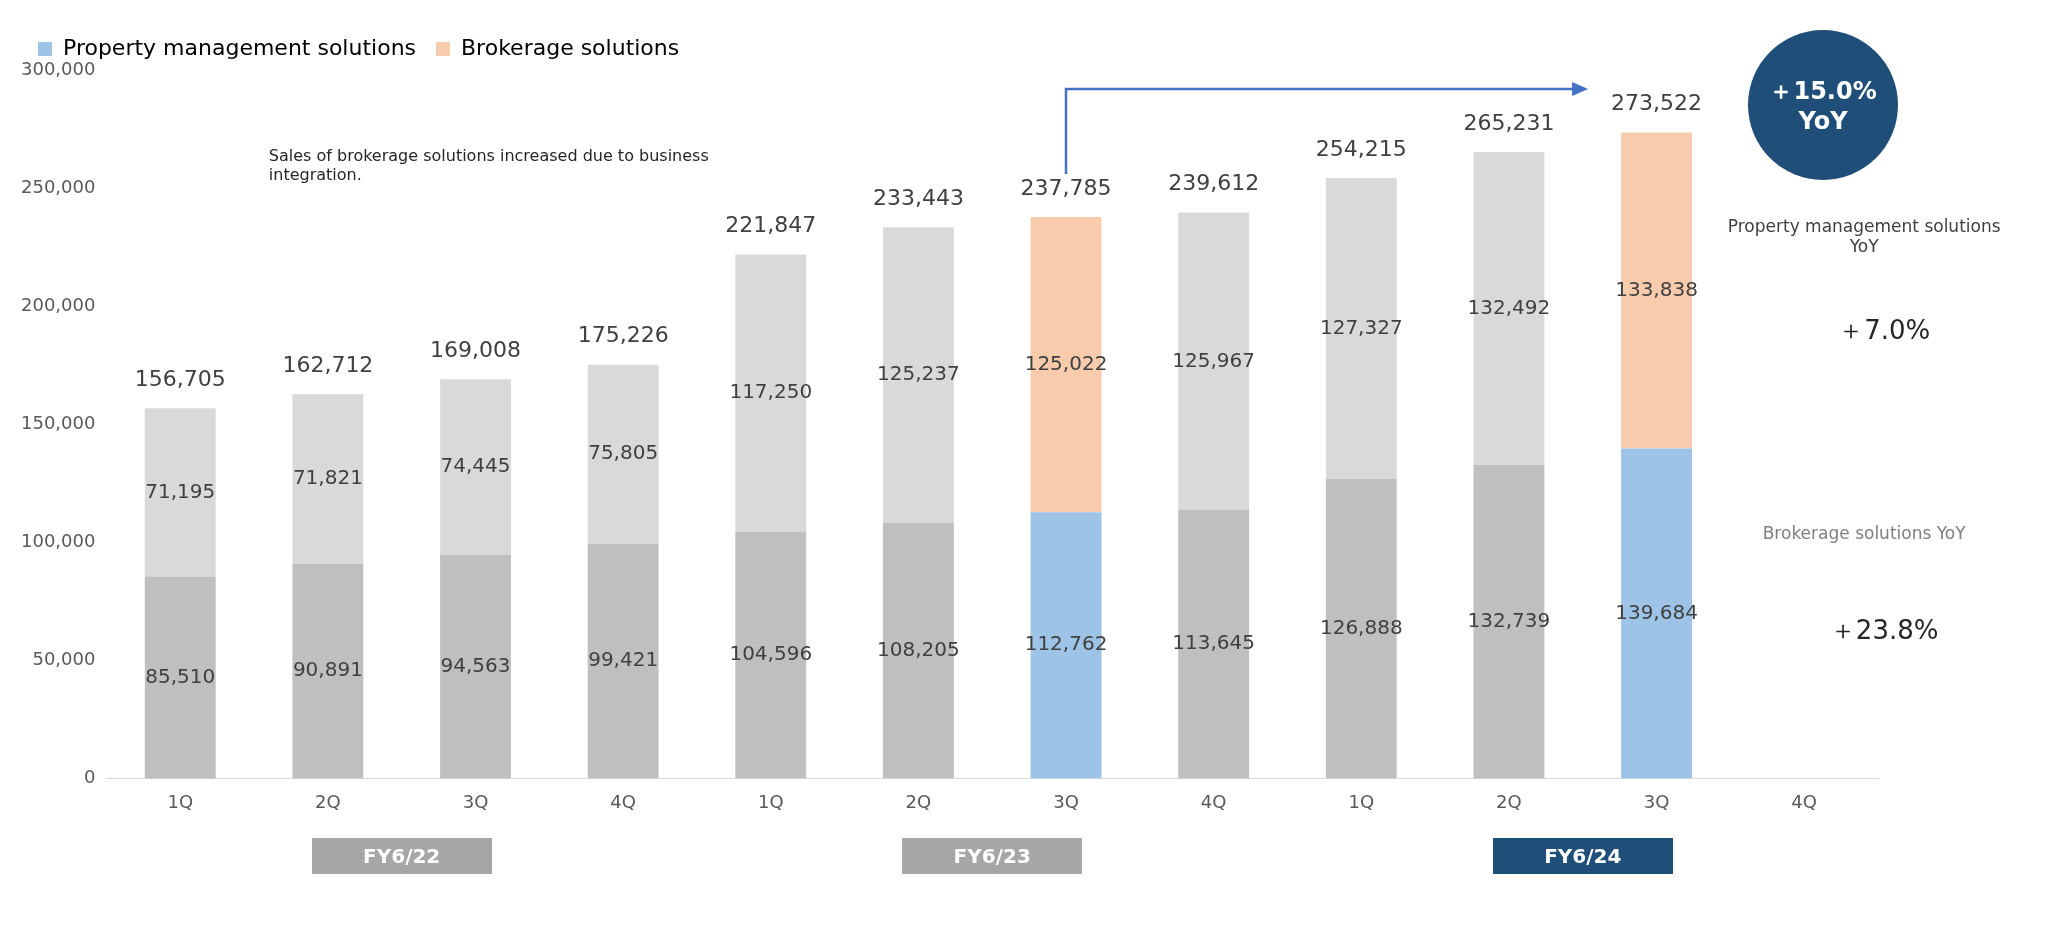  I want to click on data-label: 74,445, so click(475, 465).